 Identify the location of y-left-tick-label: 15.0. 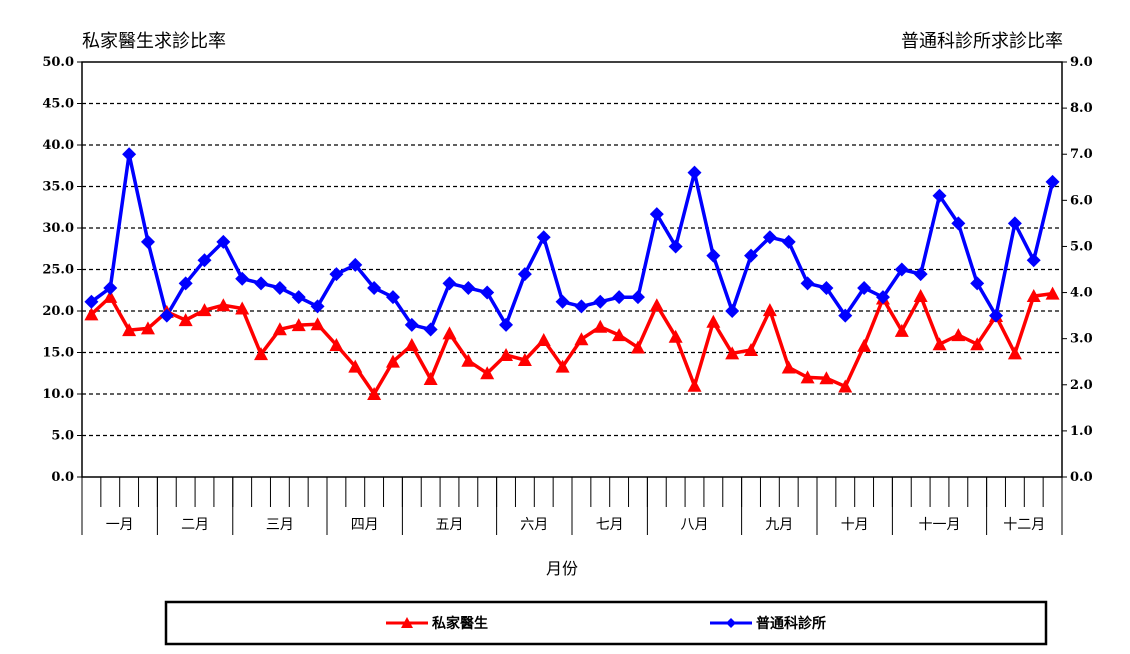
(58, 353).